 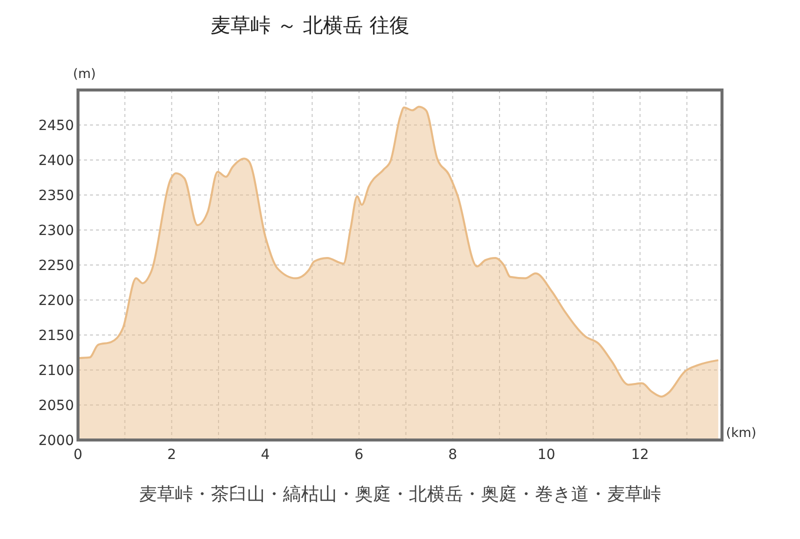 What do you see at coordinates (56, 196) in the screenshot?
I see `y-tick-label: 2350` at bounding box center [56, 196].